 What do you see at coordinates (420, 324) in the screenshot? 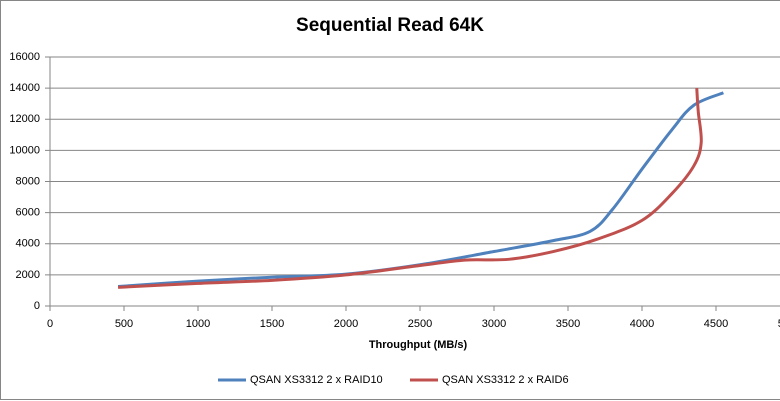
I see `x-tick-label: 2500` at bounding box center [420, 324].